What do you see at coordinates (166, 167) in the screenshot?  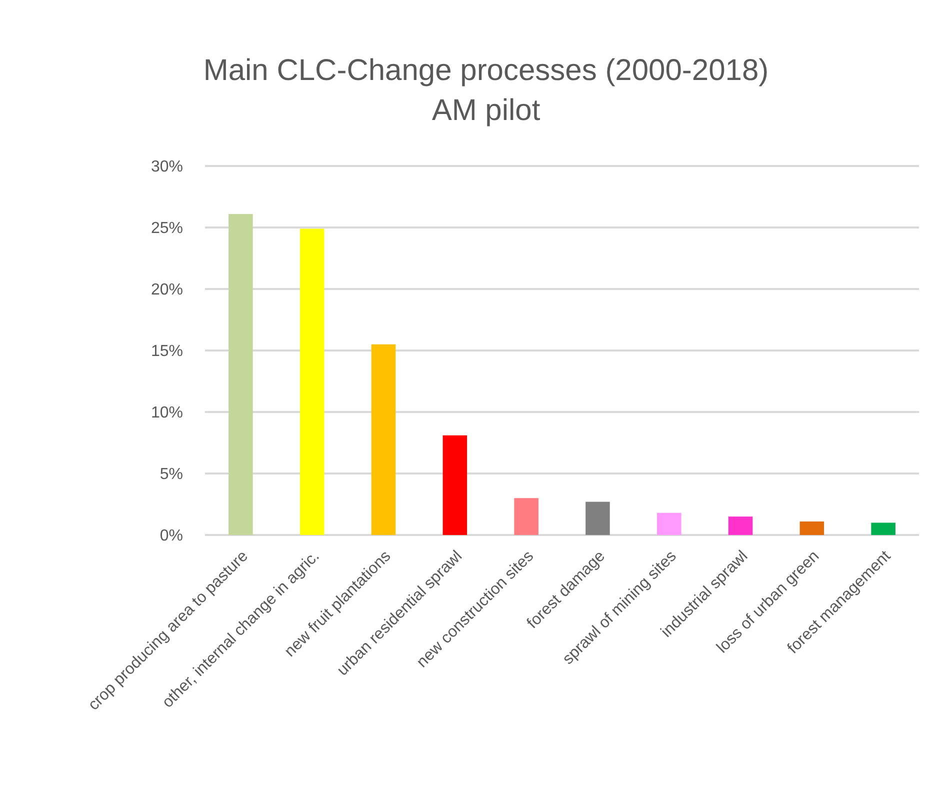 I see `y-tick-label: 30%` at bounding box center [166, 167].